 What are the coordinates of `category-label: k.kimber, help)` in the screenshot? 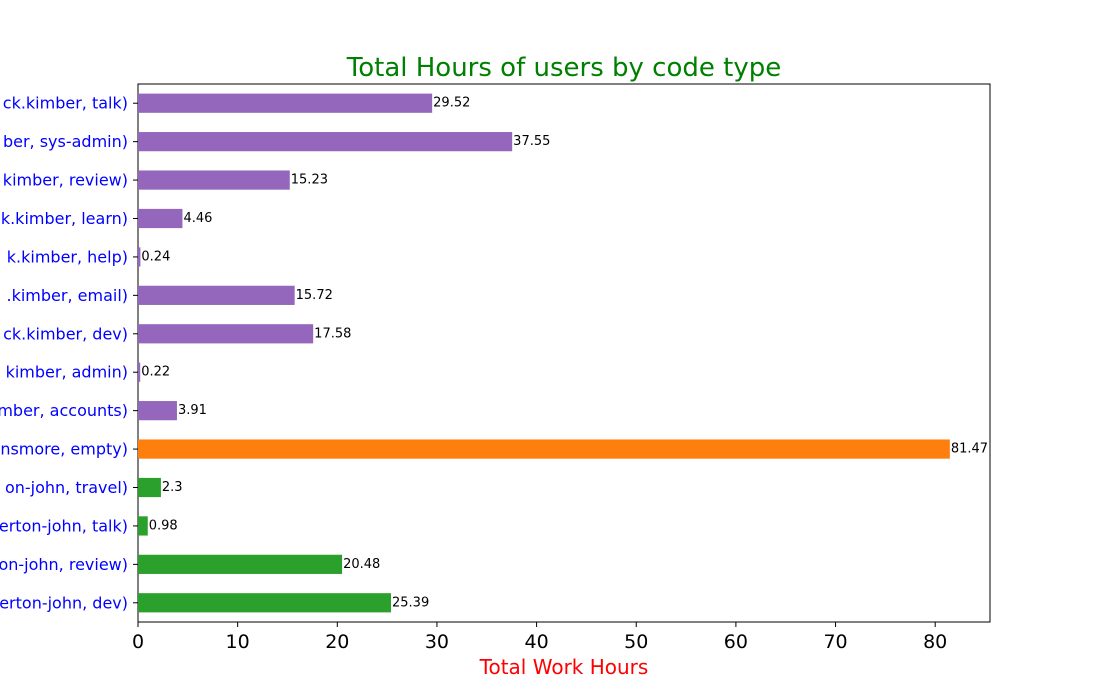 It's located at (67, 256).